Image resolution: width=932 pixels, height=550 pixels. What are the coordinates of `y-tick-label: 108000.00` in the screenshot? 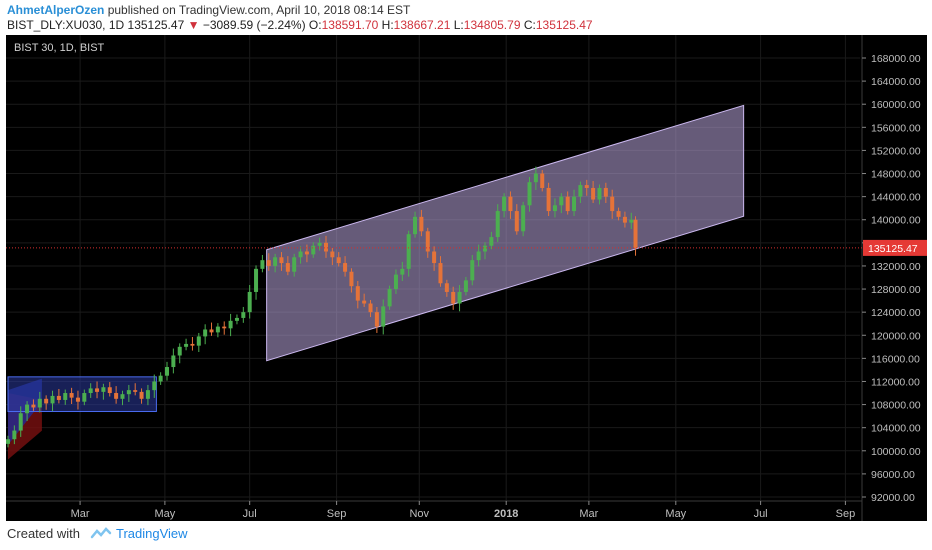 It's located at (896, 406).